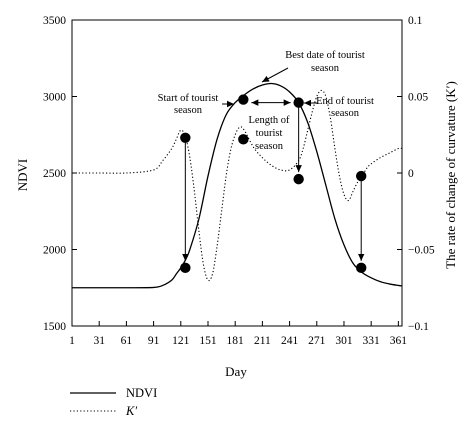 The width and height of the screenshot is (474, 438). Describe the element at coordinates (22, 175) in the screenshot. I see `y-left-axis-title: NDVI` at that location.